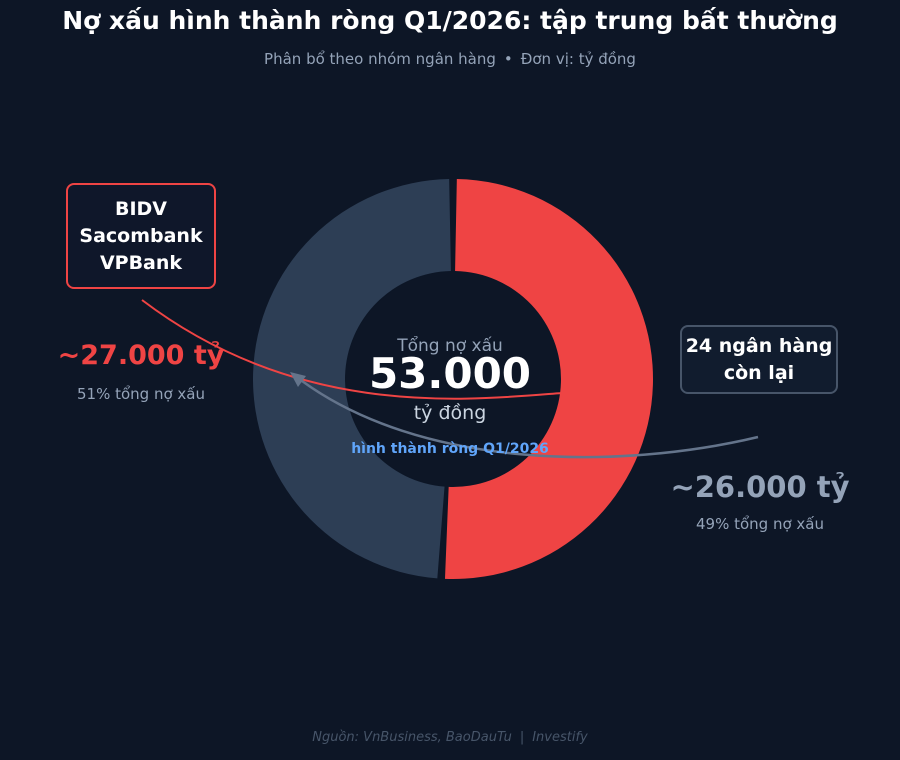  What do you see at coordinates (528, 418) in the screenshot?
I see `connector-arrow-gray` at bounding box center [528, 418].